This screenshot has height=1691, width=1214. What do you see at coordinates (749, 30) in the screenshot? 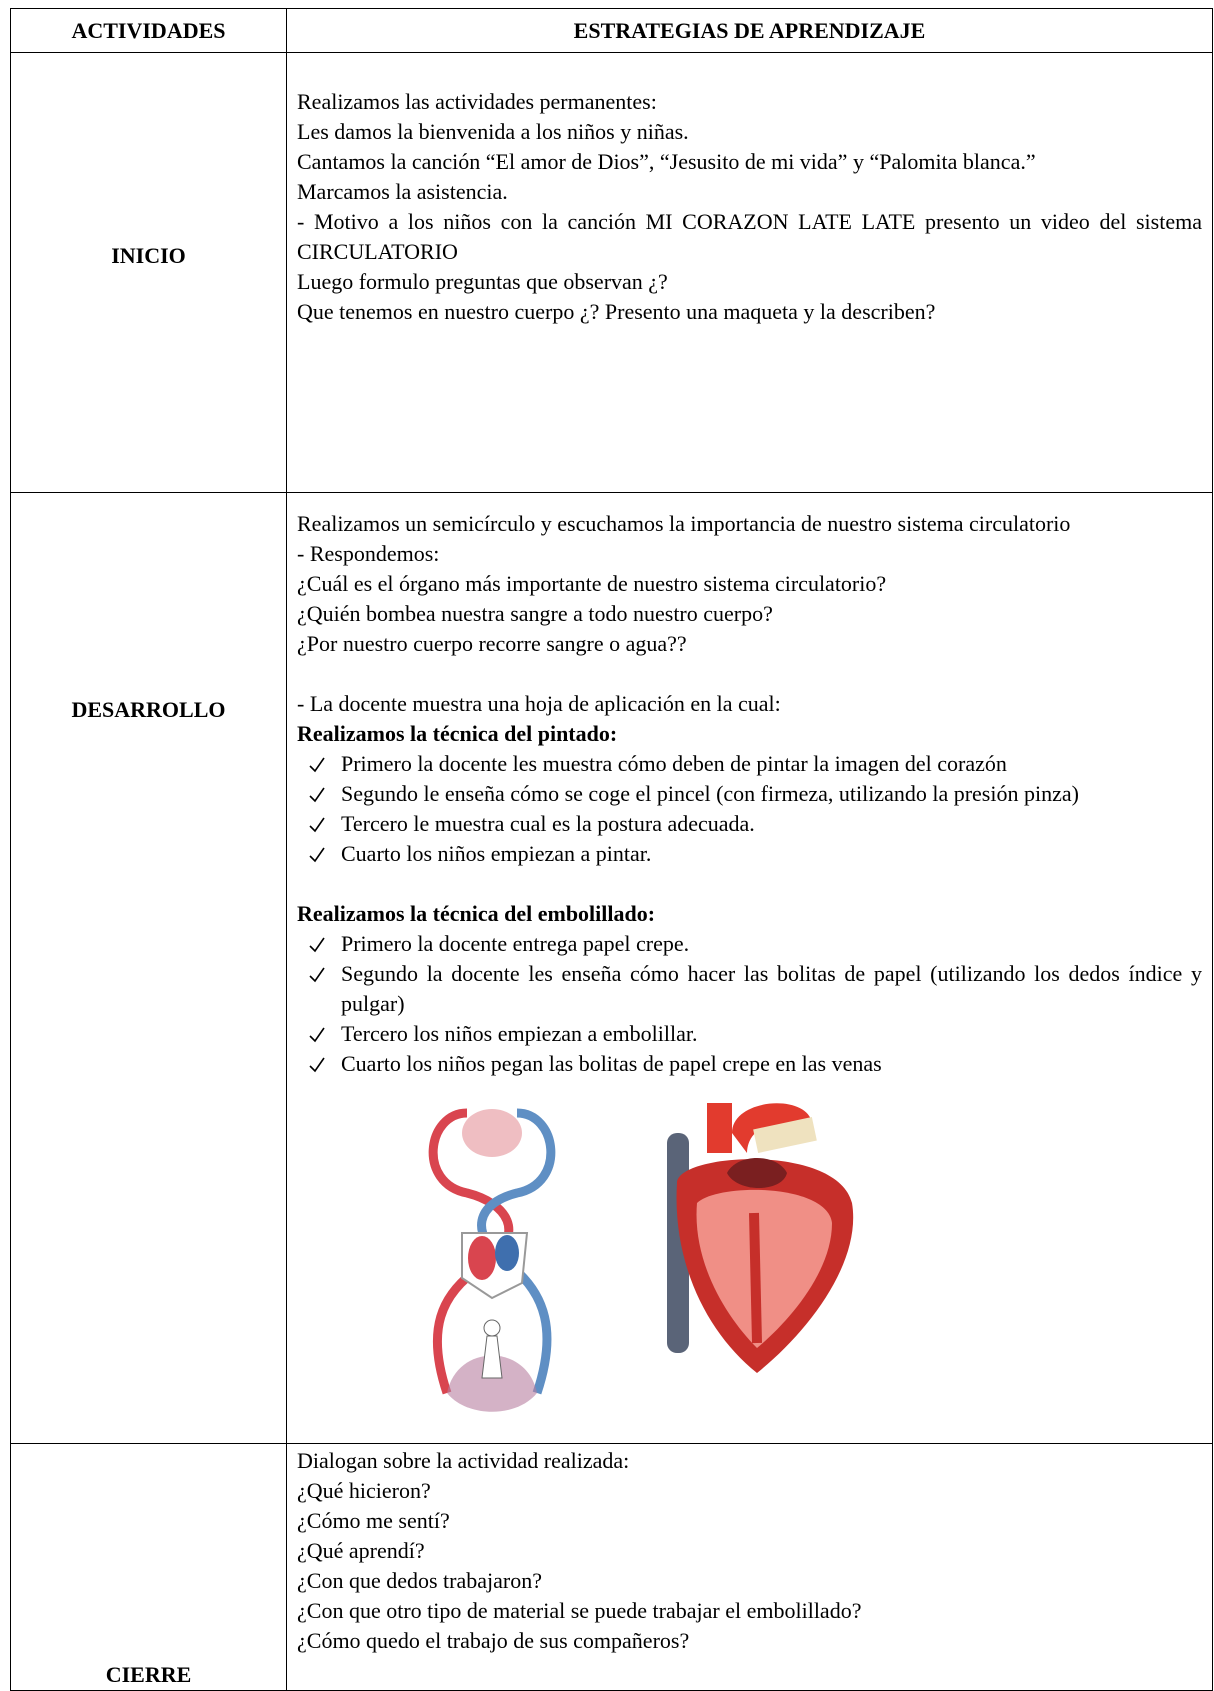
I see `header-cell: ESTRATEGIAS DE APRENDIZAJE` at bounding box center [749, 30].